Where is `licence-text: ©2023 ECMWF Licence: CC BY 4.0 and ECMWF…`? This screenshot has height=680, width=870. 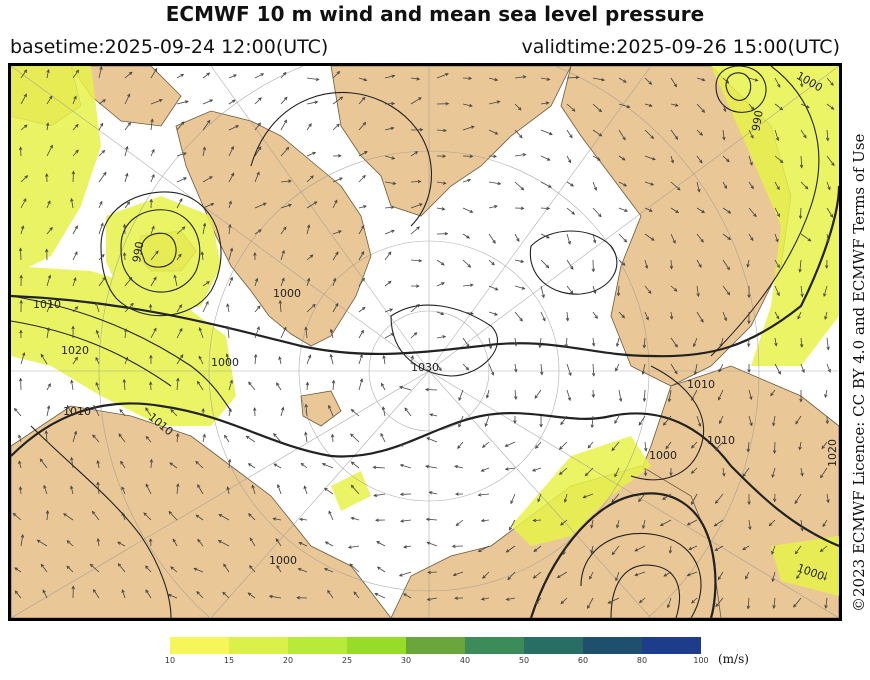
licence-text: ©2023 ECMWF Licence: CC BY 4.0 and ECMWF… is located at coordinates (859, 372).